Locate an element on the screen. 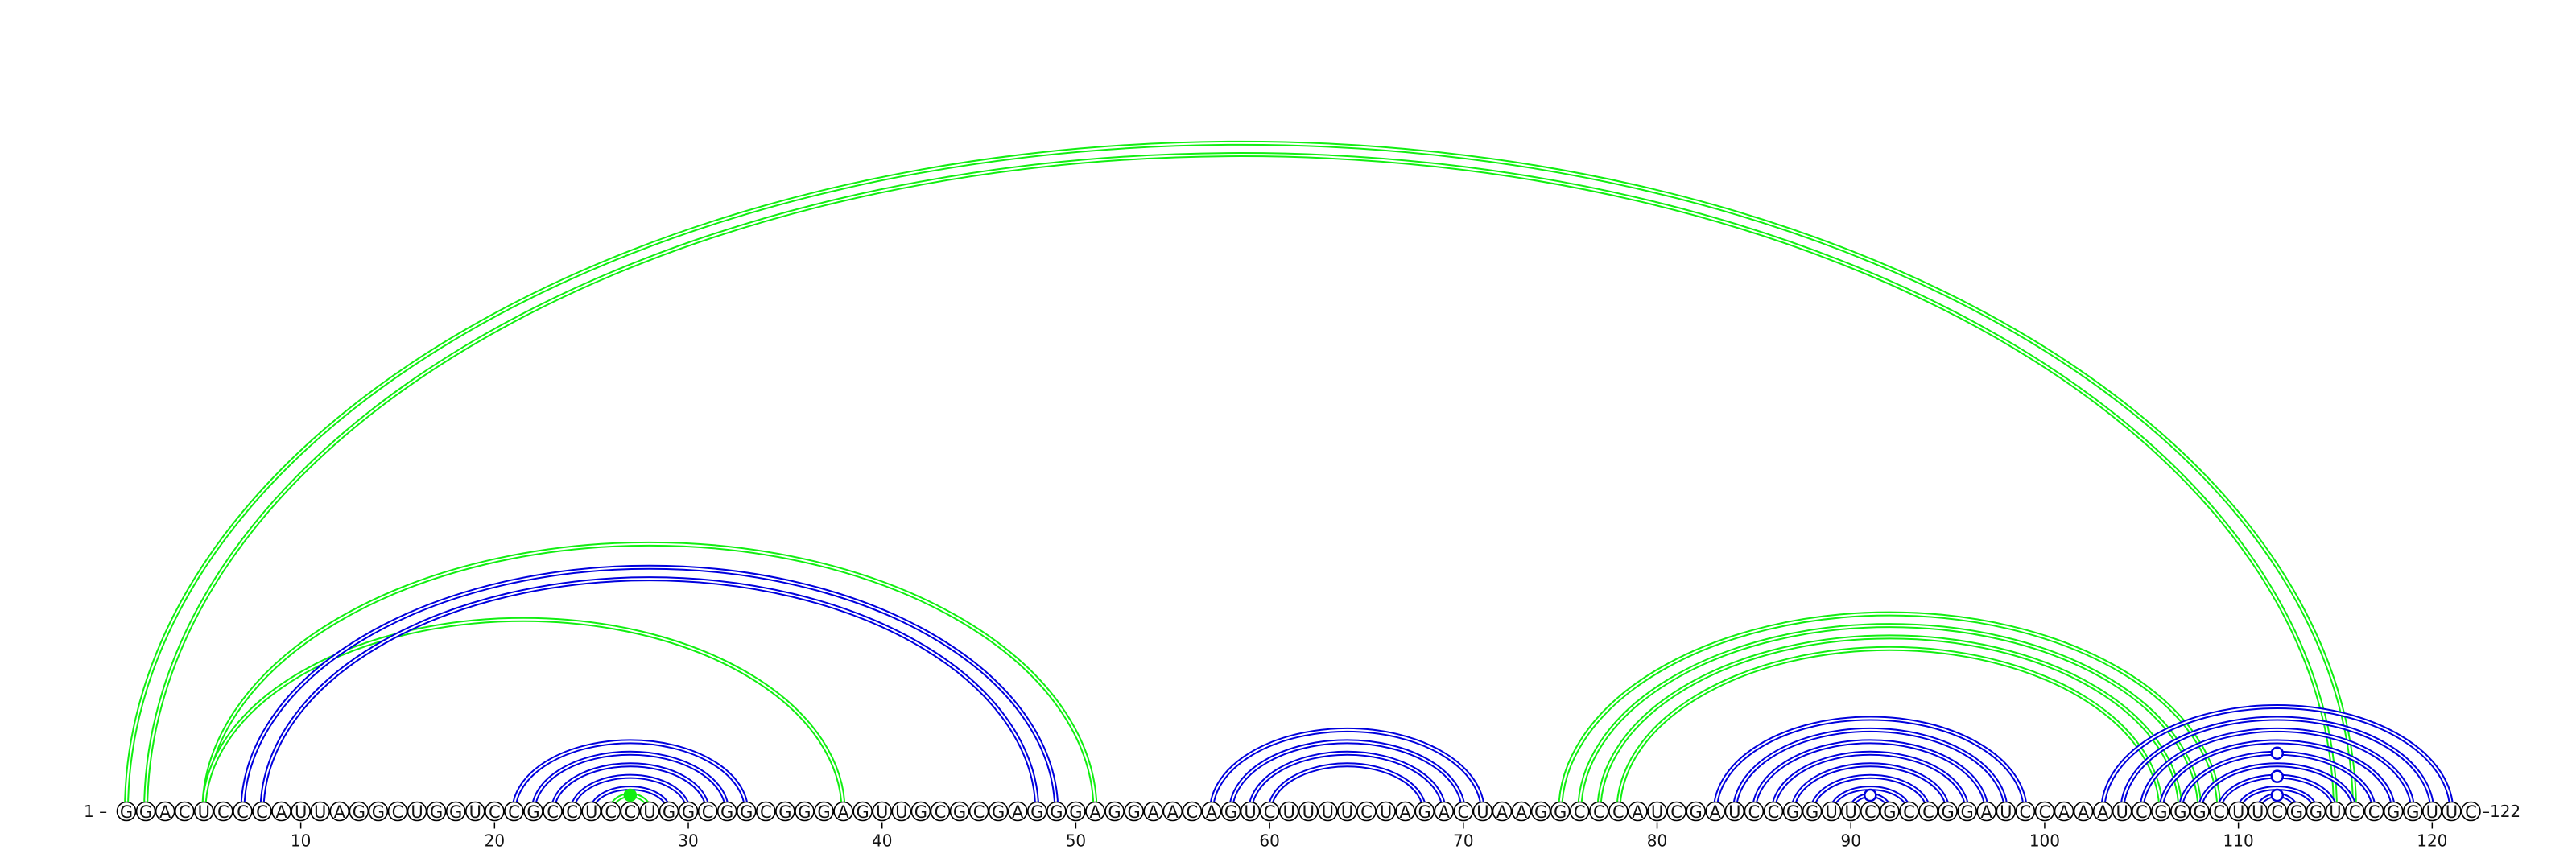 The image size is (2576, 858). position-tick: 120 is located at coordinates (2432, 836).